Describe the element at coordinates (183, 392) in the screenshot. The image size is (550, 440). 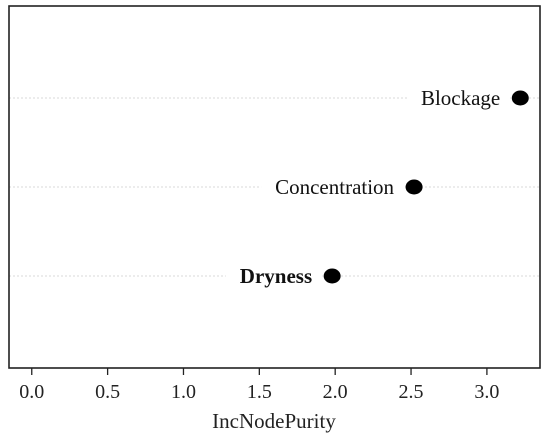
I see `x-tick-label-2: 1.0` at that location.